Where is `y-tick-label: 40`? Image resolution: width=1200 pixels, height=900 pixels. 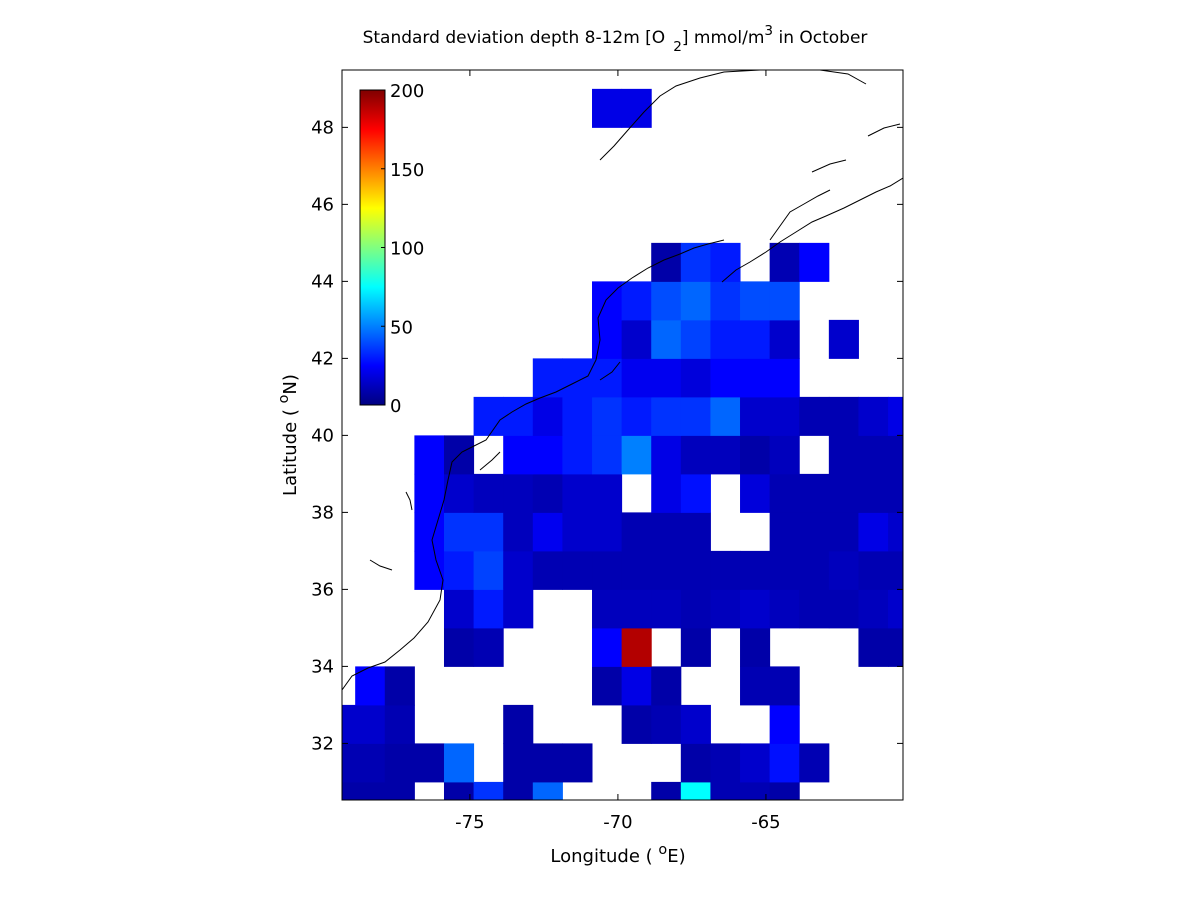 y-tick-label: 40 is located at coordinates (322, 435).